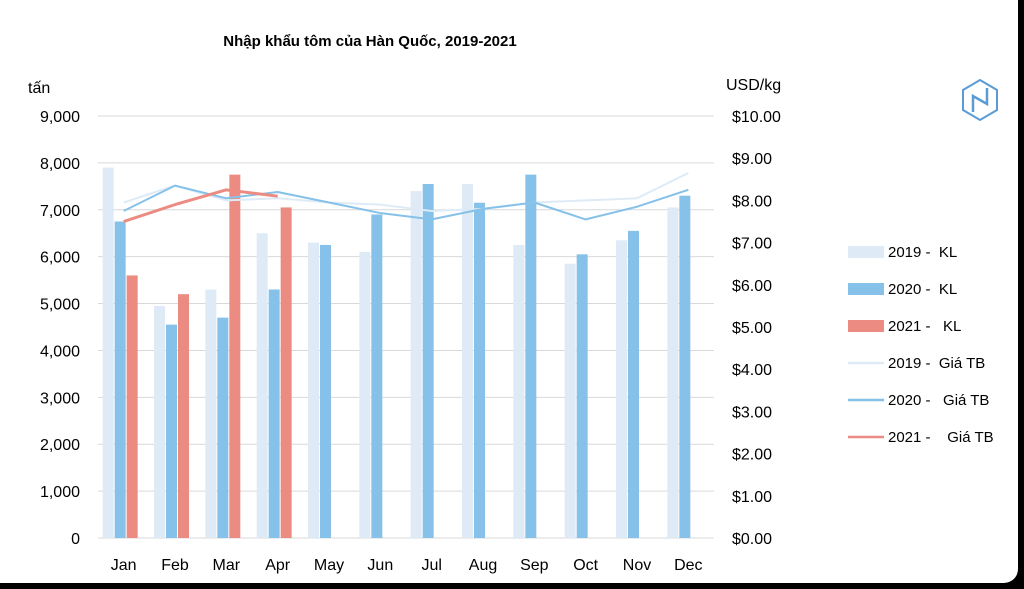 The height and width of the screenshot is (589, 1024). I want to click on right-tick-label: $0.00, so click(752, 539).